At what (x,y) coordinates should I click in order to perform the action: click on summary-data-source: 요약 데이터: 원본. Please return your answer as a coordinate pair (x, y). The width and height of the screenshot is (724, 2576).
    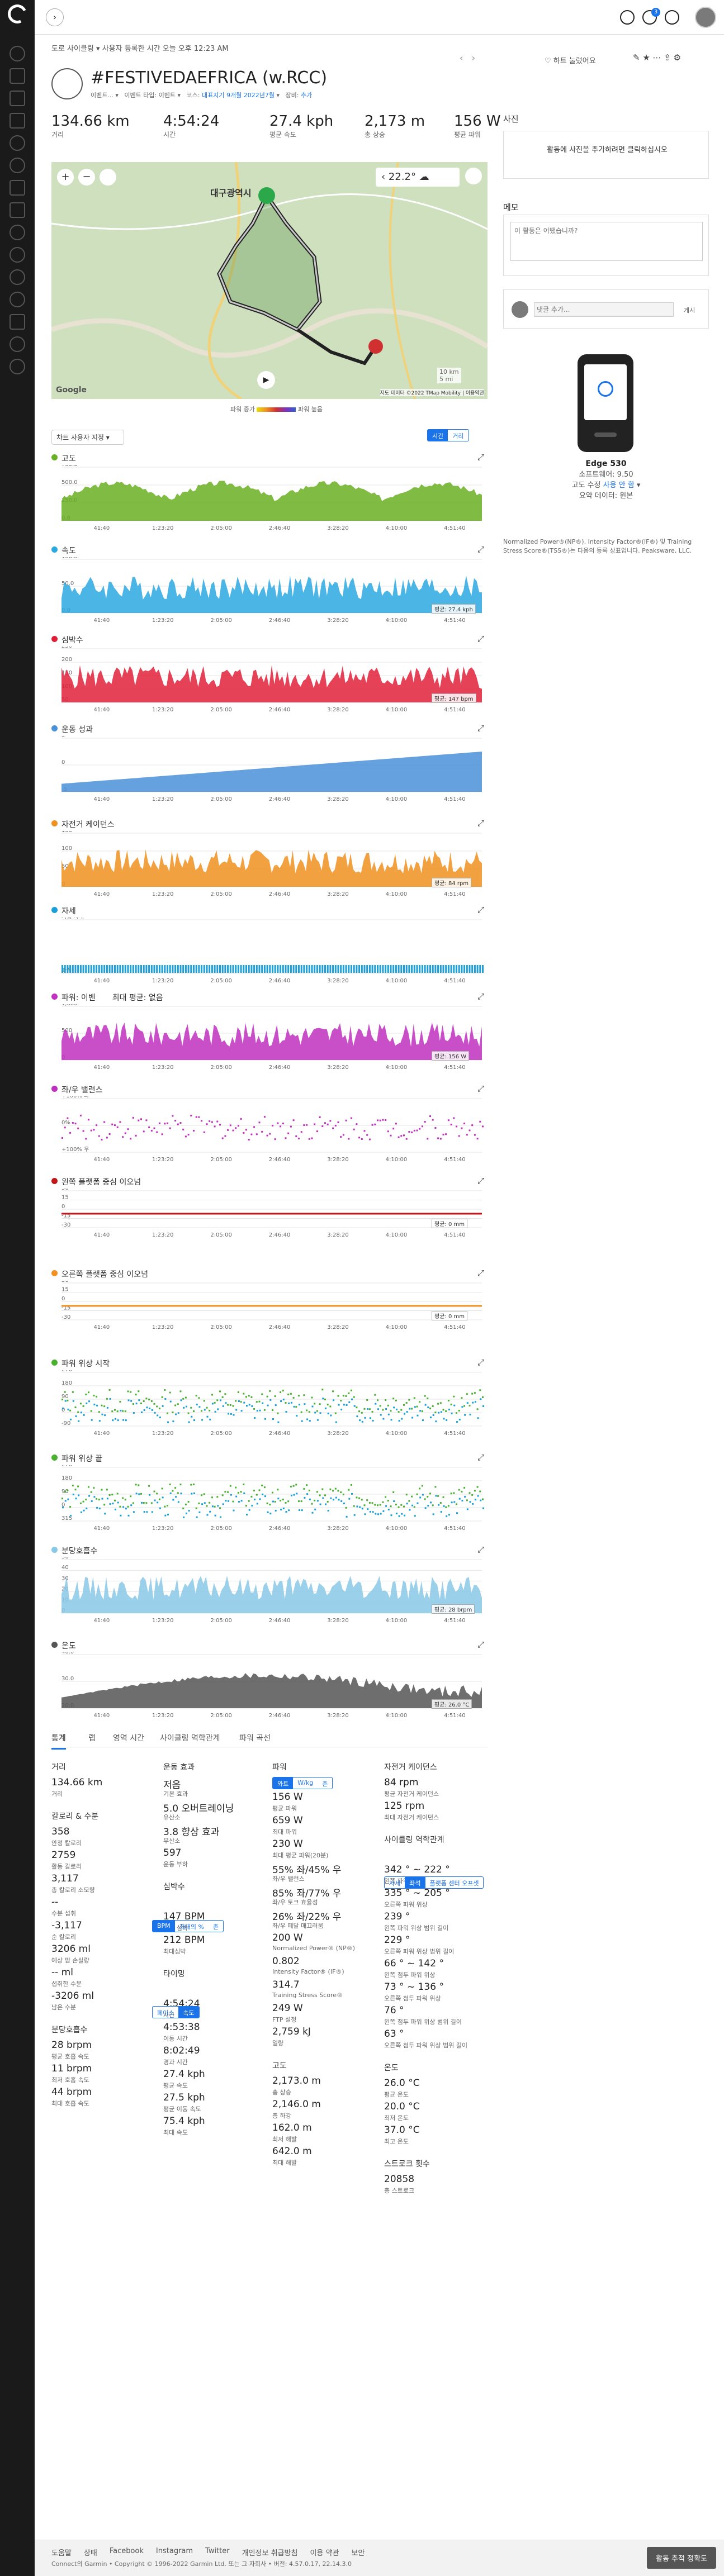
    Looking at the image, I should click on (606, 496).